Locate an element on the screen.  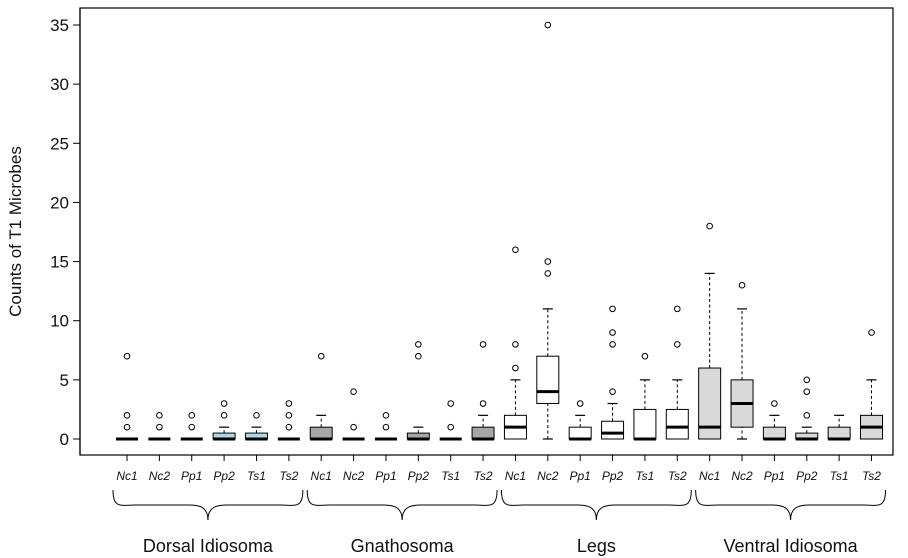
box-legs-pp1 is located at coordinates (580, 420).